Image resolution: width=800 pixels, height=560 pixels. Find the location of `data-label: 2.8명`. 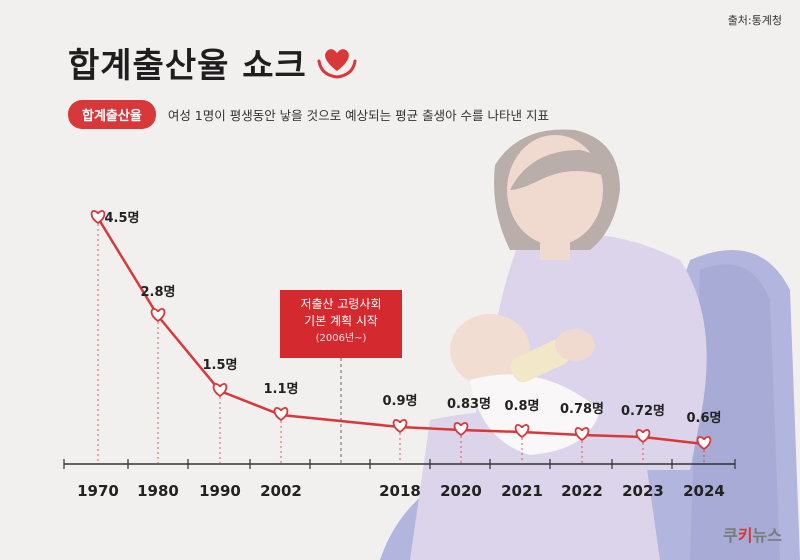

data-label: 2.8명 is located at coordinates (158, 292).